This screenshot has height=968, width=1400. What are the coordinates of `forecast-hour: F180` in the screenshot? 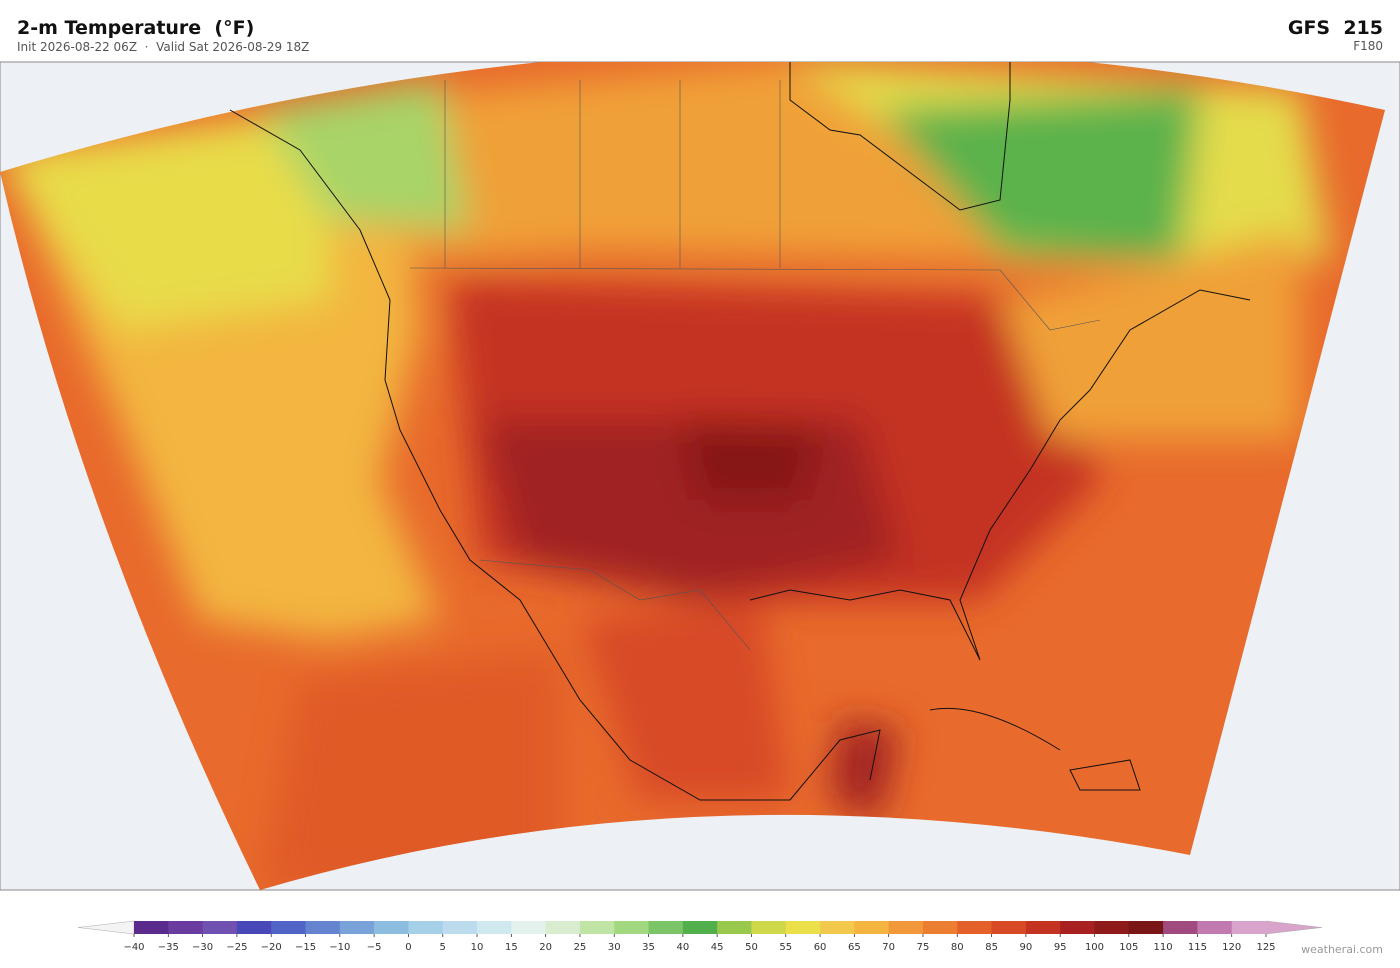 It's located at (1368, 46).